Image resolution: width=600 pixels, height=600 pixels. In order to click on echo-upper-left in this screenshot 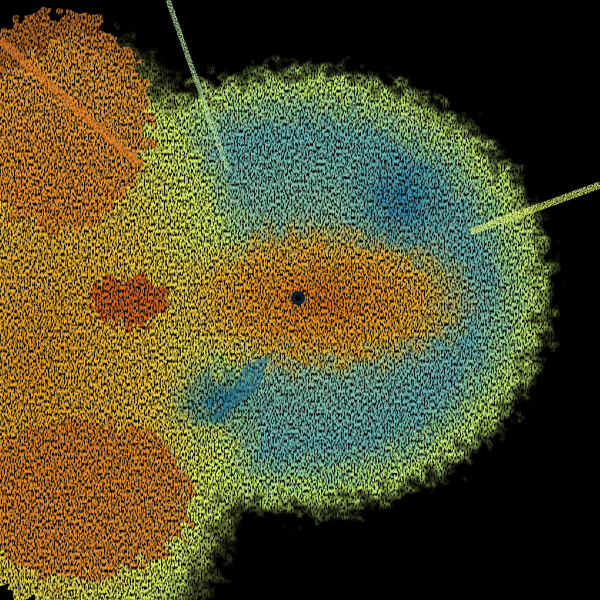, I will do `click(75, 120)`.